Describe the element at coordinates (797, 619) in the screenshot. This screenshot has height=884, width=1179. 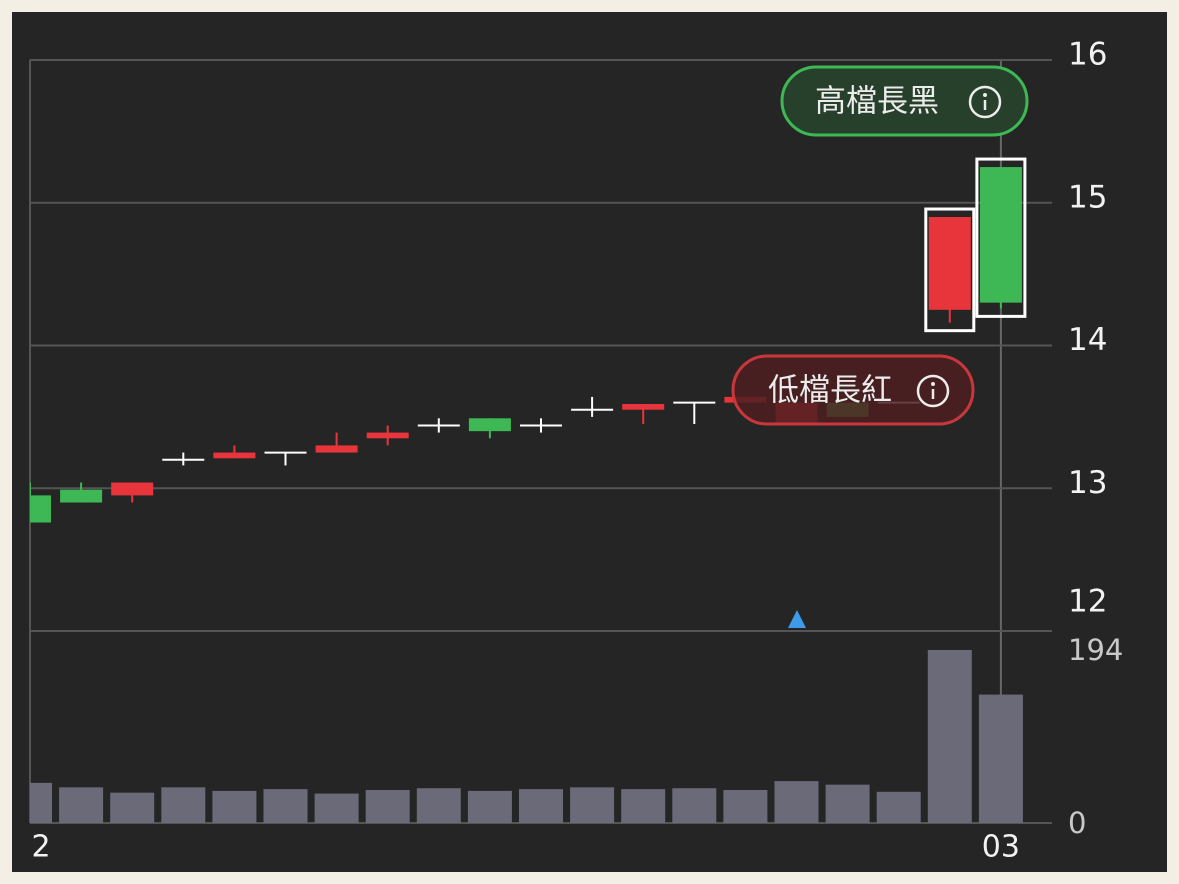
I see `signal-marker` at that location.